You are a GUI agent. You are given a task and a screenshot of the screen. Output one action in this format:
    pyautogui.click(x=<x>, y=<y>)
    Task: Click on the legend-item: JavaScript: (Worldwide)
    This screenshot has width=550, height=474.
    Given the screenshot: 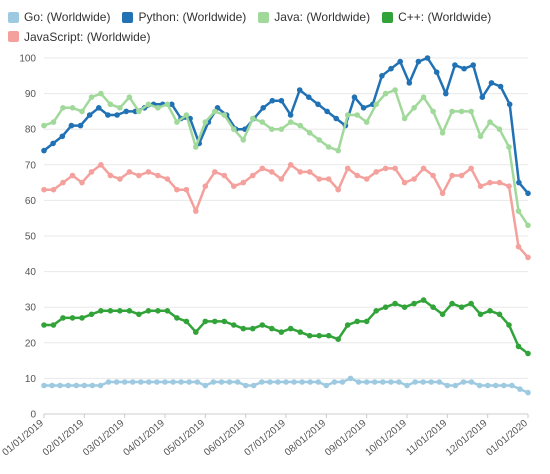 What is the action you would take?
    pyautogui.click(x=79, y=37)
    